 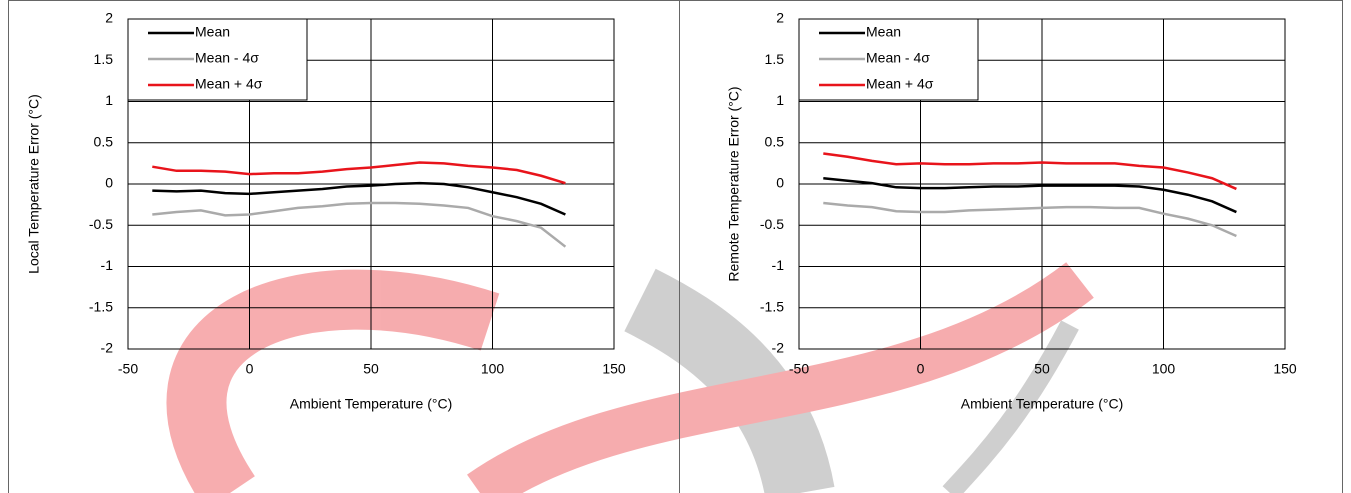 I want to click on y-axis-title: Local Temperature Error (°C), so click(x=34, y=184).